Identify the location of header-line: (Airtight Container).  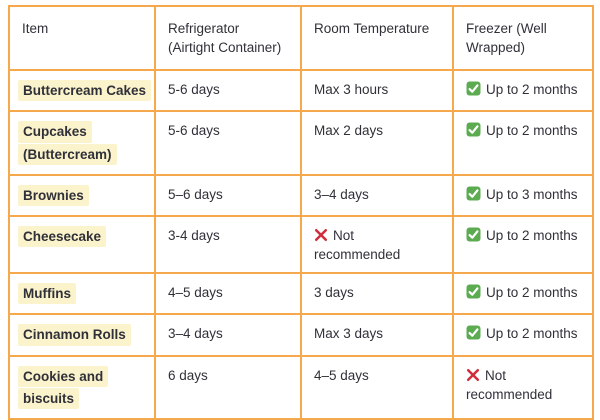
(225, 48).